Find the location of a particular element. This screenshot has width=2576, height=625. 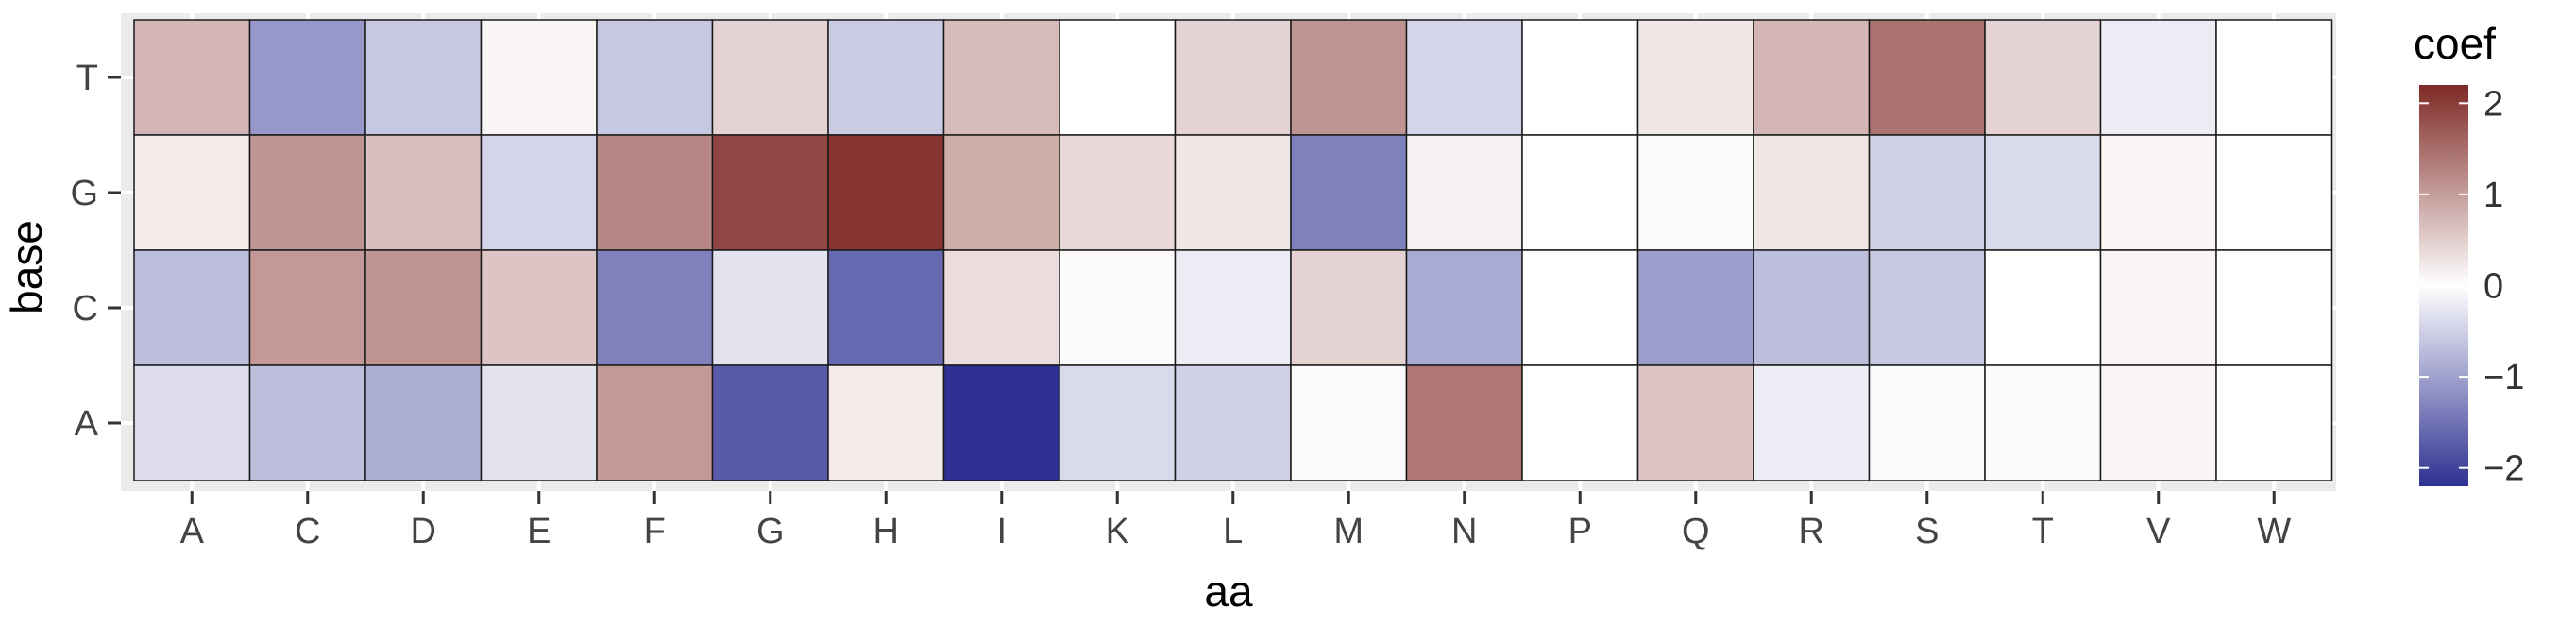

legend-label: 0 is located at coordinates (2493, 287).